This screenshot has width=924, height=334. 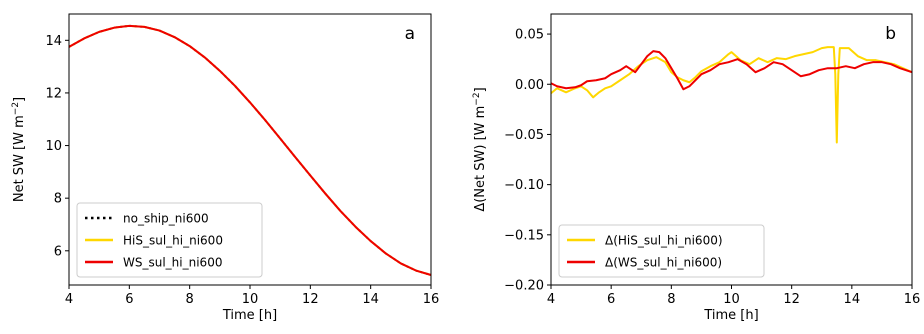 I want to click on legend-entry-label: no_ship_ni600, so click(x=166, y=219).